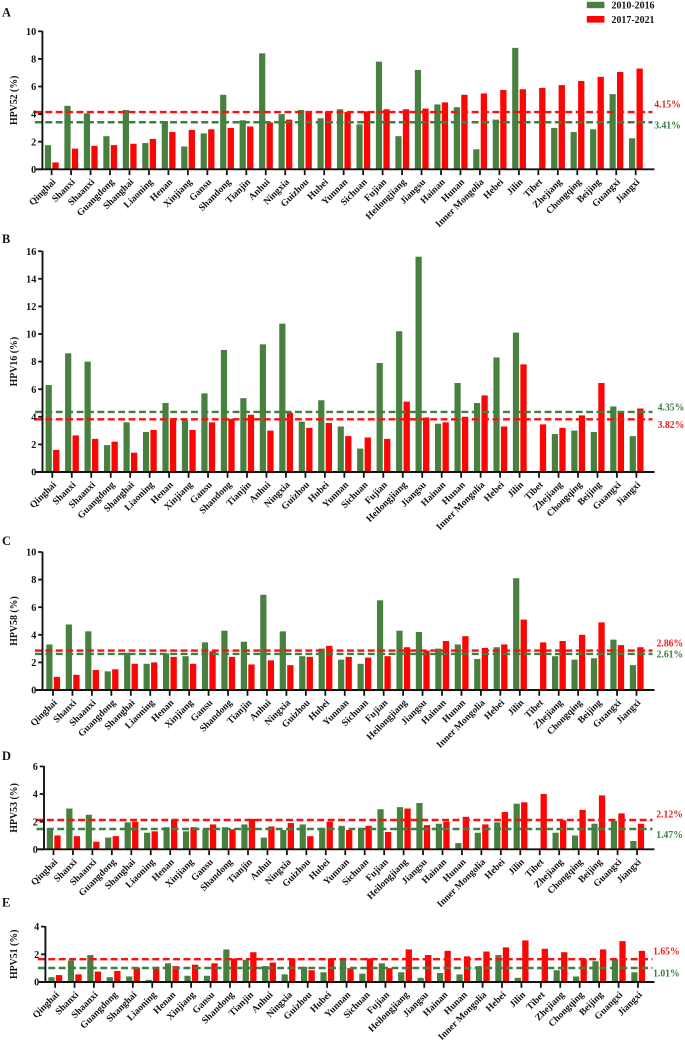 This screenshot has height=1048, width=685. Describe the element at coordinates (670, 654) in the screenshot. I see `svg-text: 2.61%` at that location.